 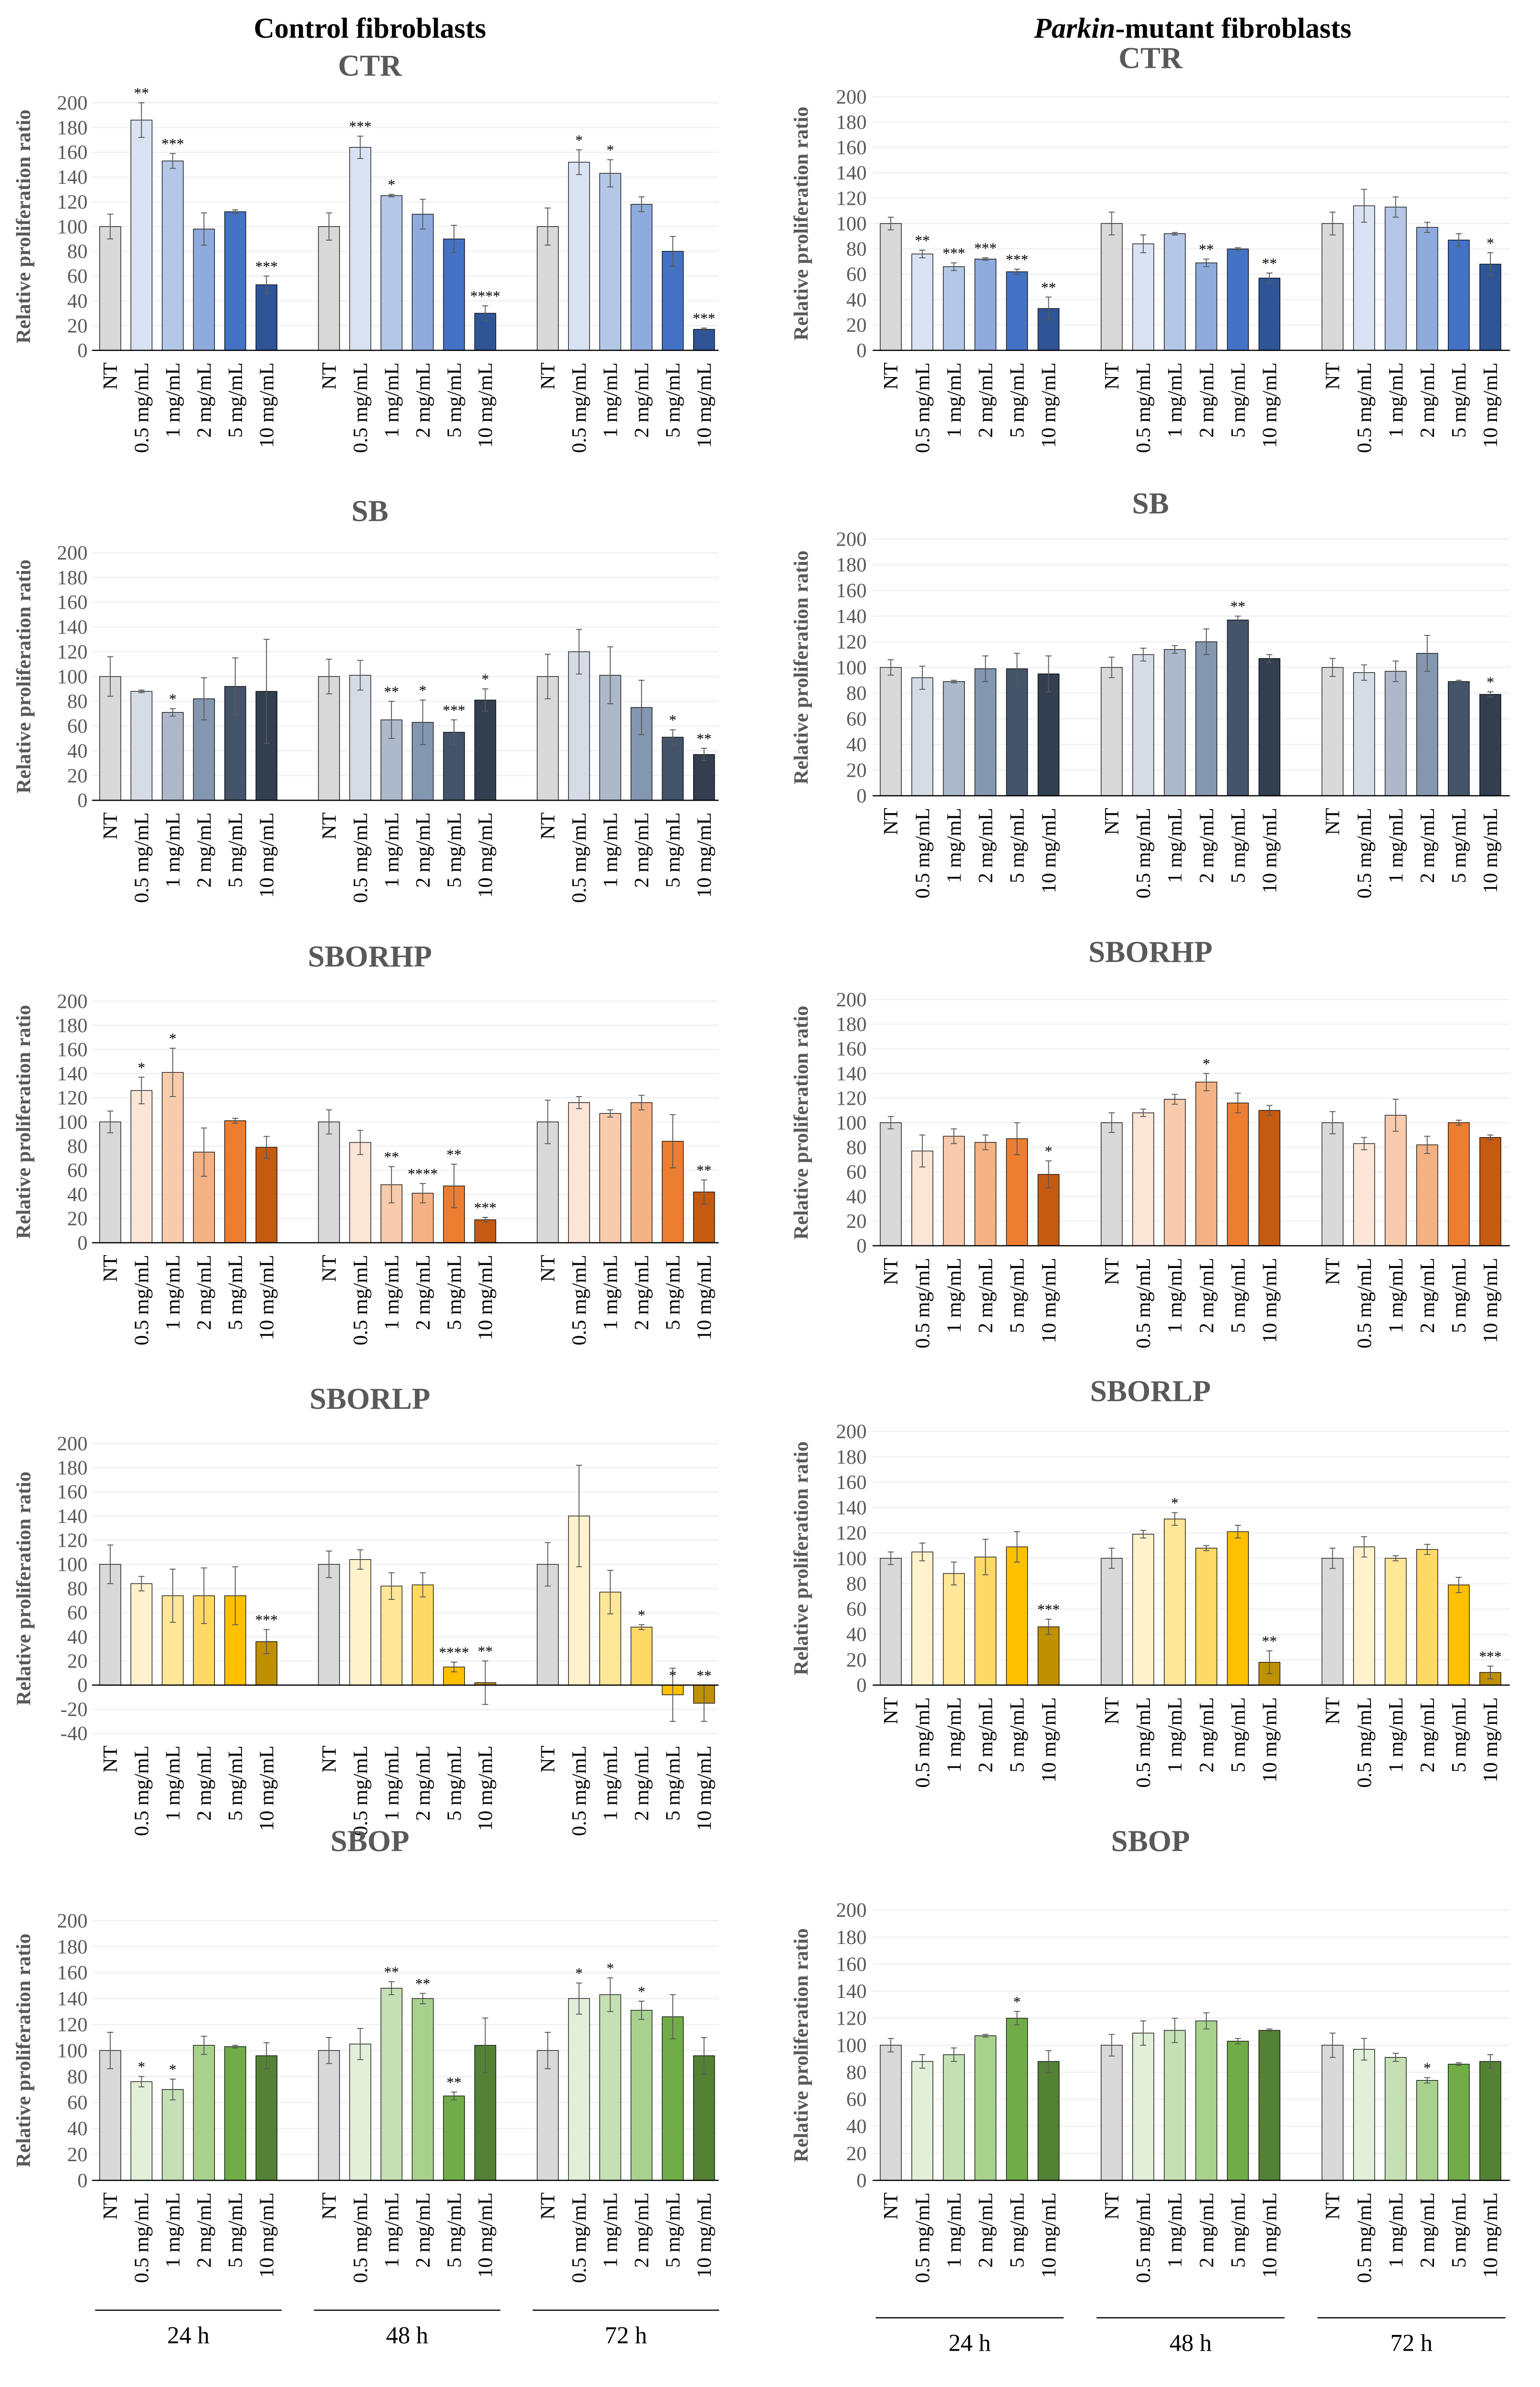 What do you see at coordinates (77, 2077) in the screenshot?
I see `y-tick-label: 80` at bounding box center [77, 2077].